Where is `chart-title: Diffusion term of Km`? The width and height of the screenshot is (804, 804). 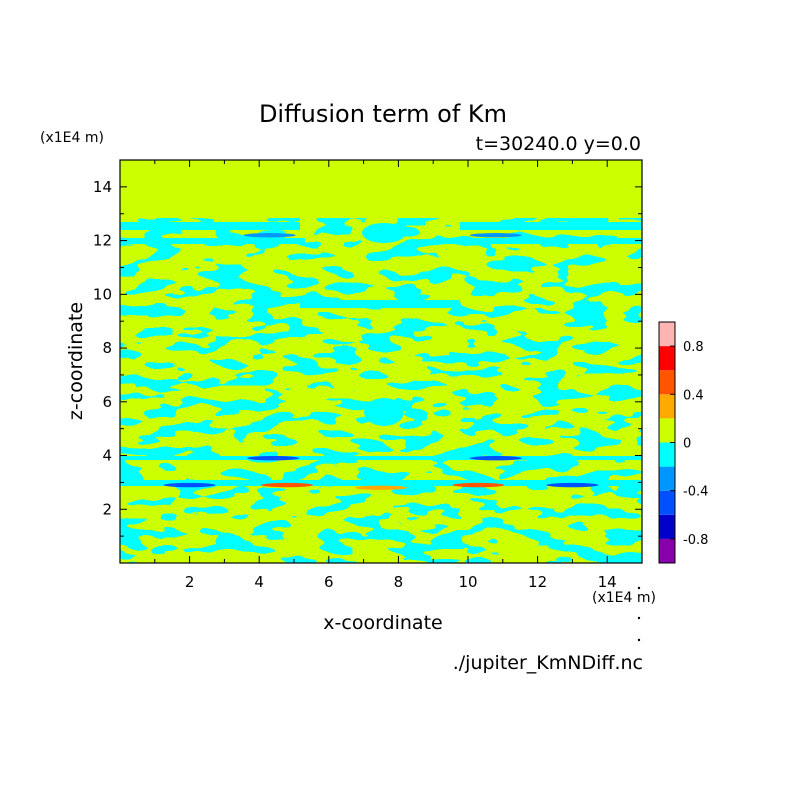 chart-title: Diffusion term of Km is located at coordinates (383, 114).